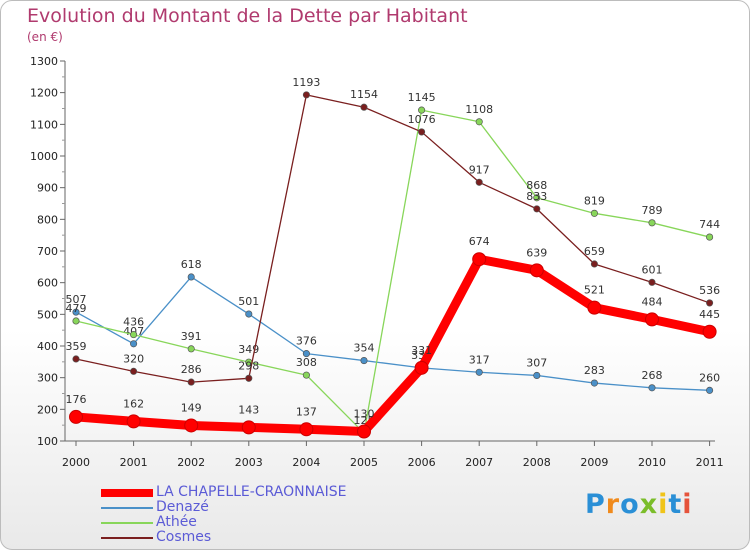  Describe the element at coordinates (47, 346) in the screenshot. I see `y-tick-label: 400` at that location.